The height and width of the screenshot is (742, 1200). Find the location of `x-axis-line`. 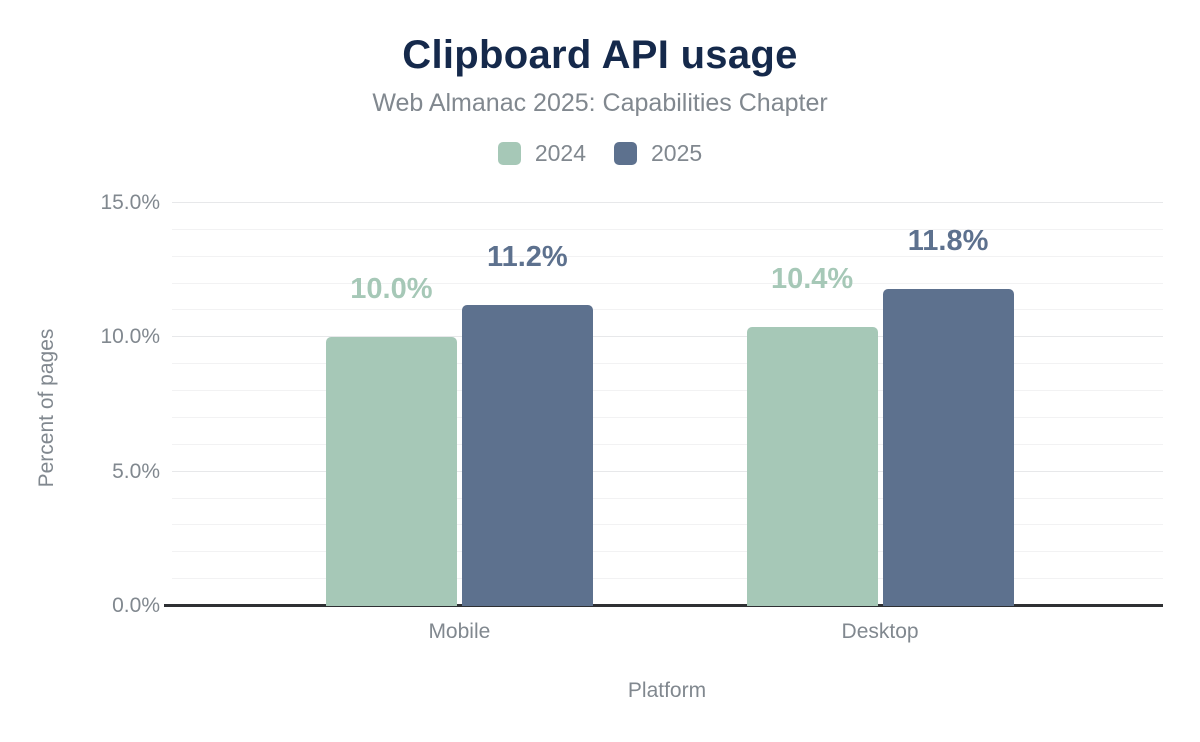

x-axis-line is located at coordinates (663, 605).